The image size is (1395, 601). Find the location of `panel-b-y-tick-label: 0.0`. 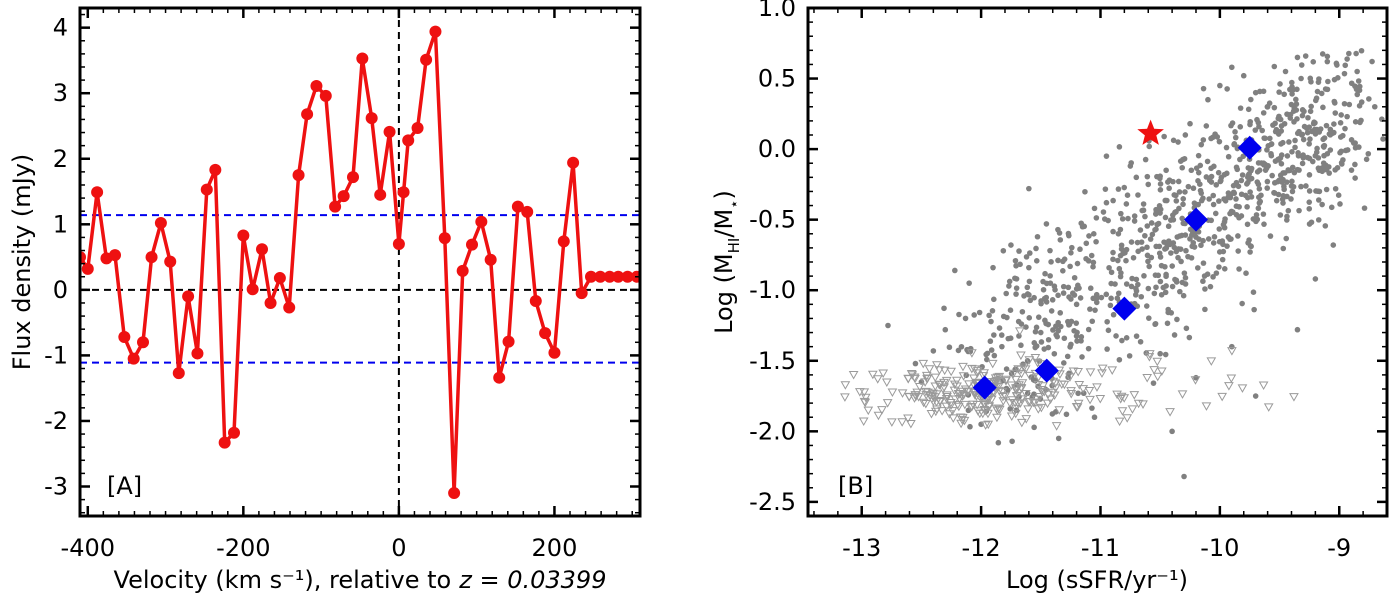

panel-b-y-tick-label: 0.0 is located at coordinates (777, 149).